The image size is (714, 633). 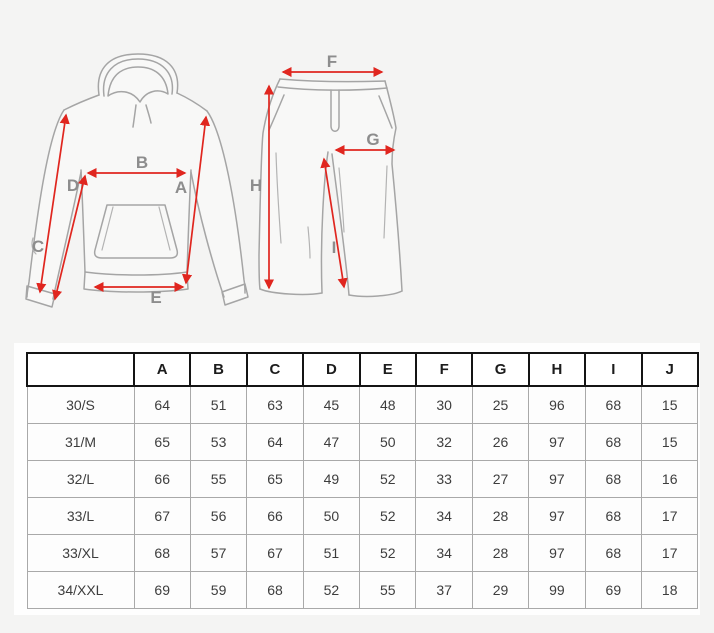 What do you see at coordinates (70, 237) in the screenshot?
I see `arrow-D` at bounding box center [70, 237].